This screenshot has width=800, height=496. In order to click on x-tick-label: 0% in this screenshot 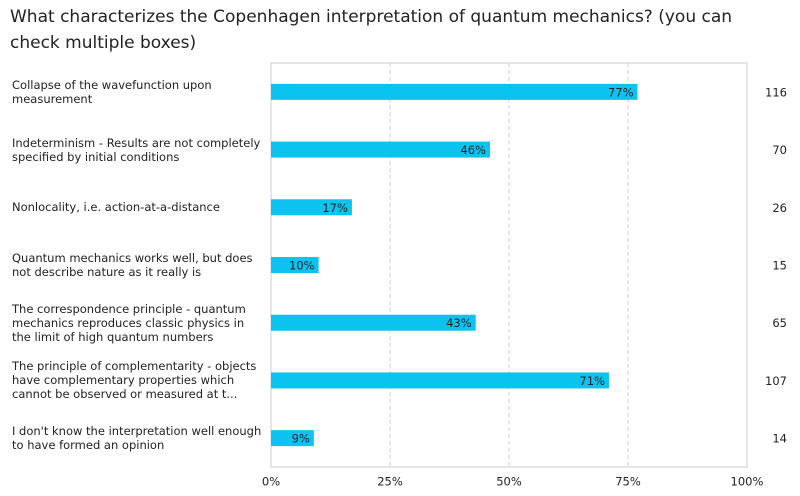, I will do `click(271, 482)`.